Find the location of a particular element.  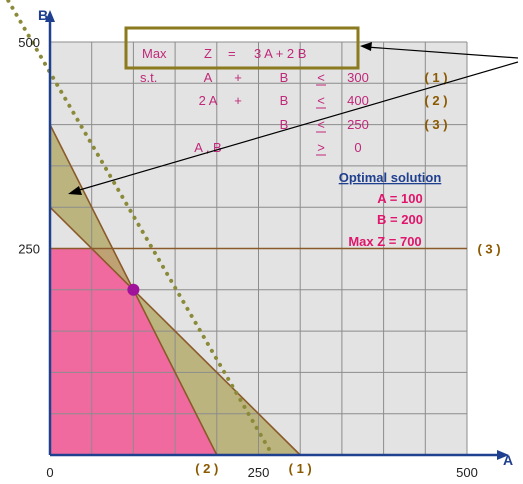

line-label-3: ( 3 ) is located at coordinates (488, 249).